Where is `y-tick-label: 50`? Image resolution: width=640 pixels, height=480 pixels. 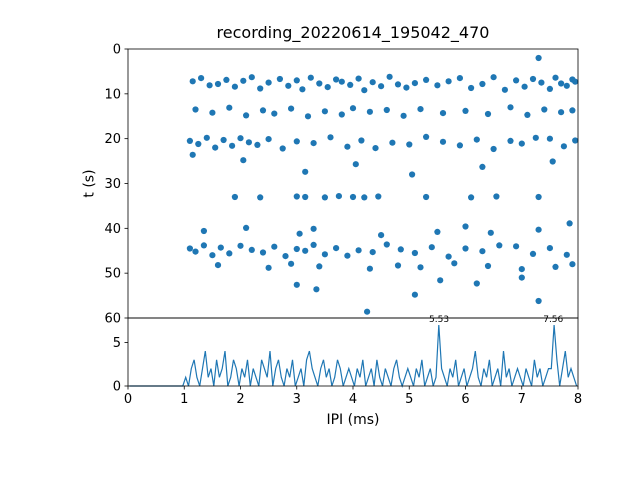
y-tick-label: 50 is located at coordinates (112, 274).